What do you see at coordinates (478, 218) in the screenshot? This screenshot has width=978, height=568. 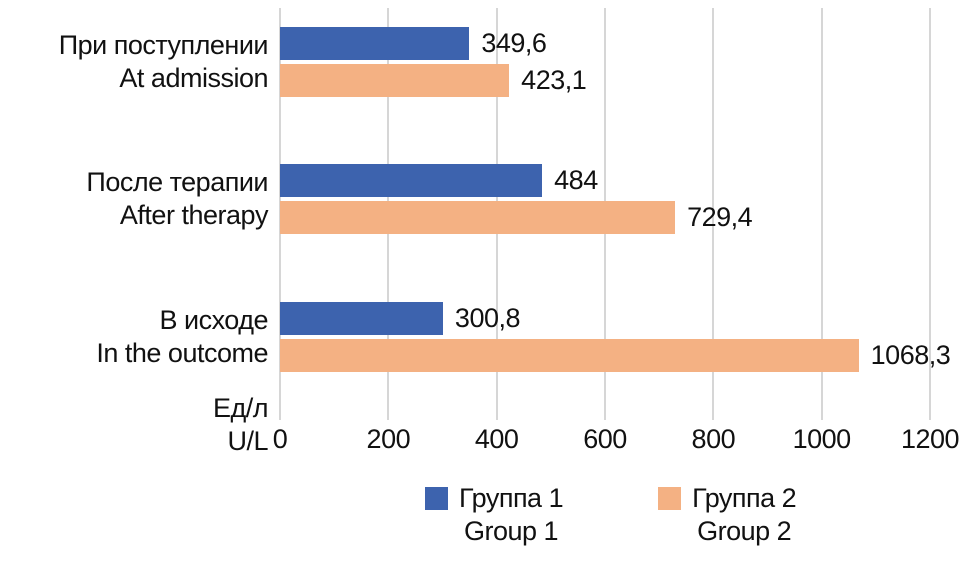 I see `bar-series2-cat2` at bounding box center [478, 218].